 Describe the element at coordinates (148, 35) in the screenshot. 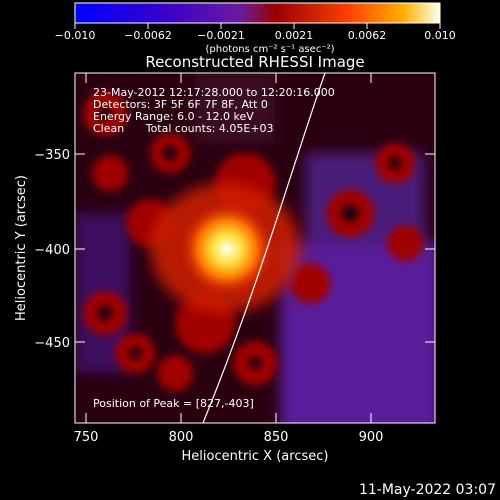

I see `colorbar-tick-label: −0.0062` at that location.